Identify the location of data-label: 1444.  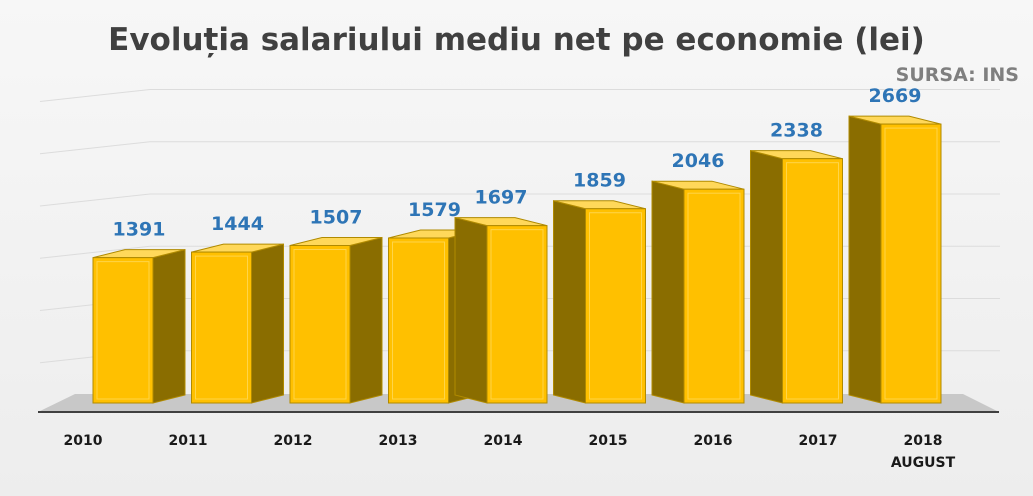
(237, 224).